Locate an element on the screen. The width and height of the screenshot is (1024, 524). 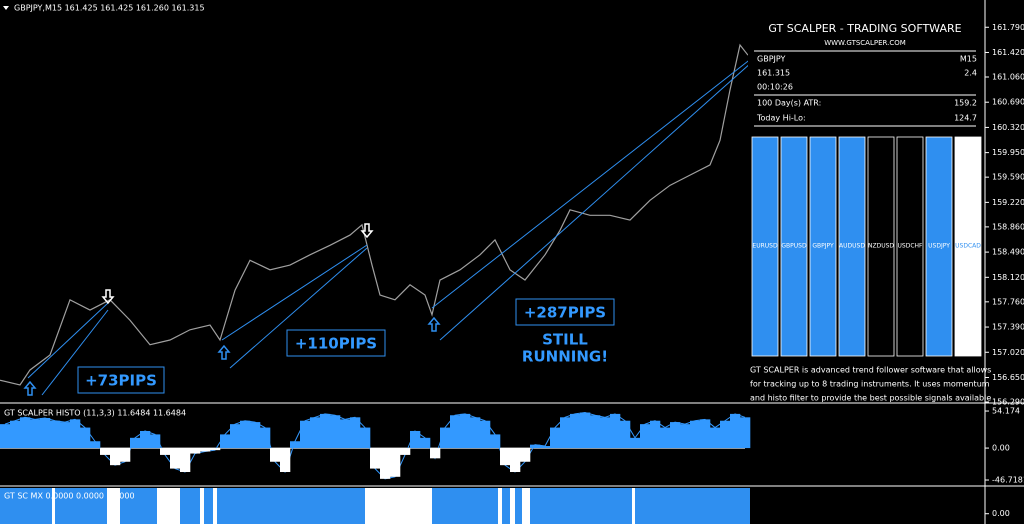
y-tick-label: 161.420 is located at coordinates (1008, 52).